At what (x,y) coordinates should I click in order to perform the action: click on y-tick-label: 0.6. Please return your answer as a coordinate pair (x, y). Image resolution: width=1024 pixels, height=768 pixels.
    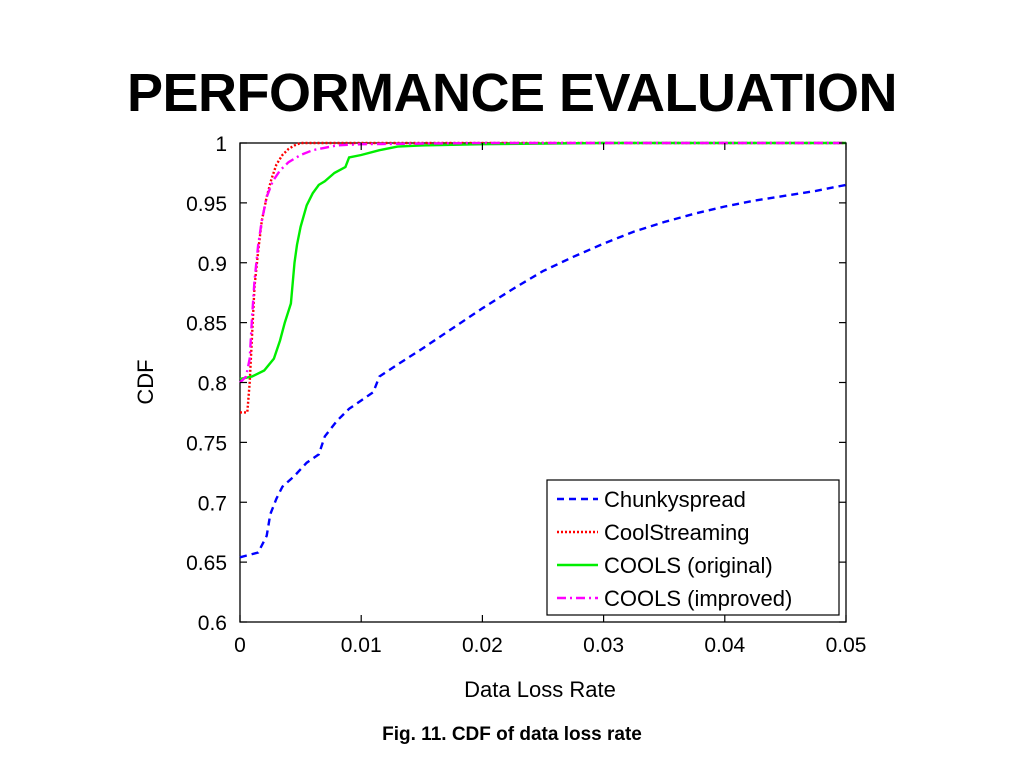
    Looking at the image, I should click on (212, 623).